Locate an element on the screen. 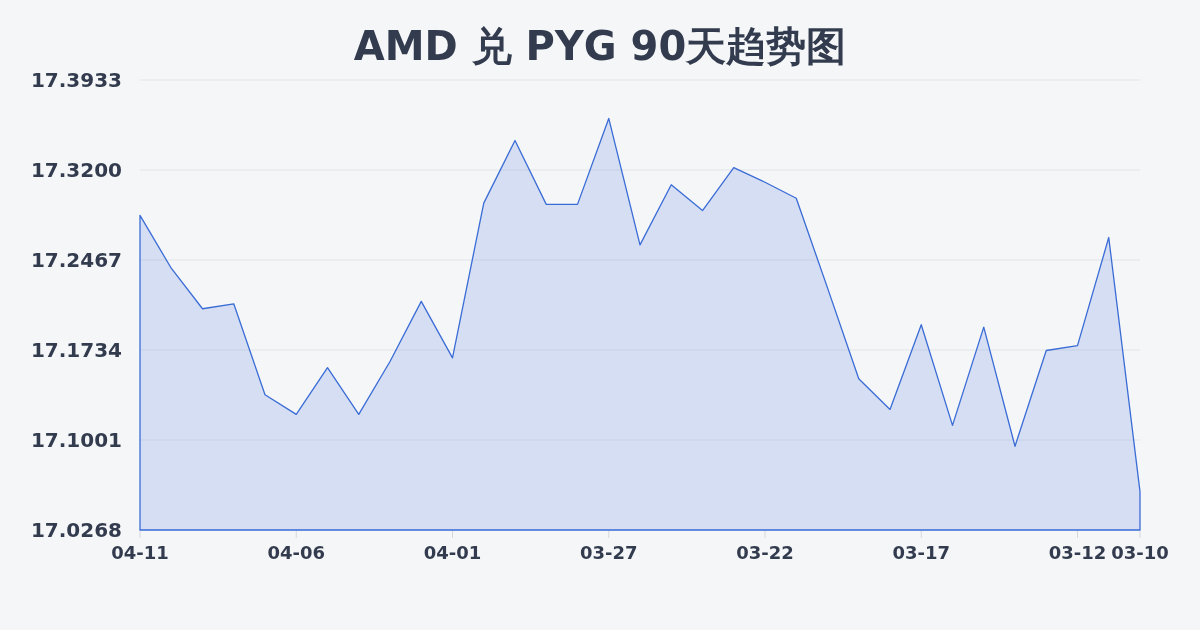  x-tick-label: 04-01 is located at coordinates (452, 552).